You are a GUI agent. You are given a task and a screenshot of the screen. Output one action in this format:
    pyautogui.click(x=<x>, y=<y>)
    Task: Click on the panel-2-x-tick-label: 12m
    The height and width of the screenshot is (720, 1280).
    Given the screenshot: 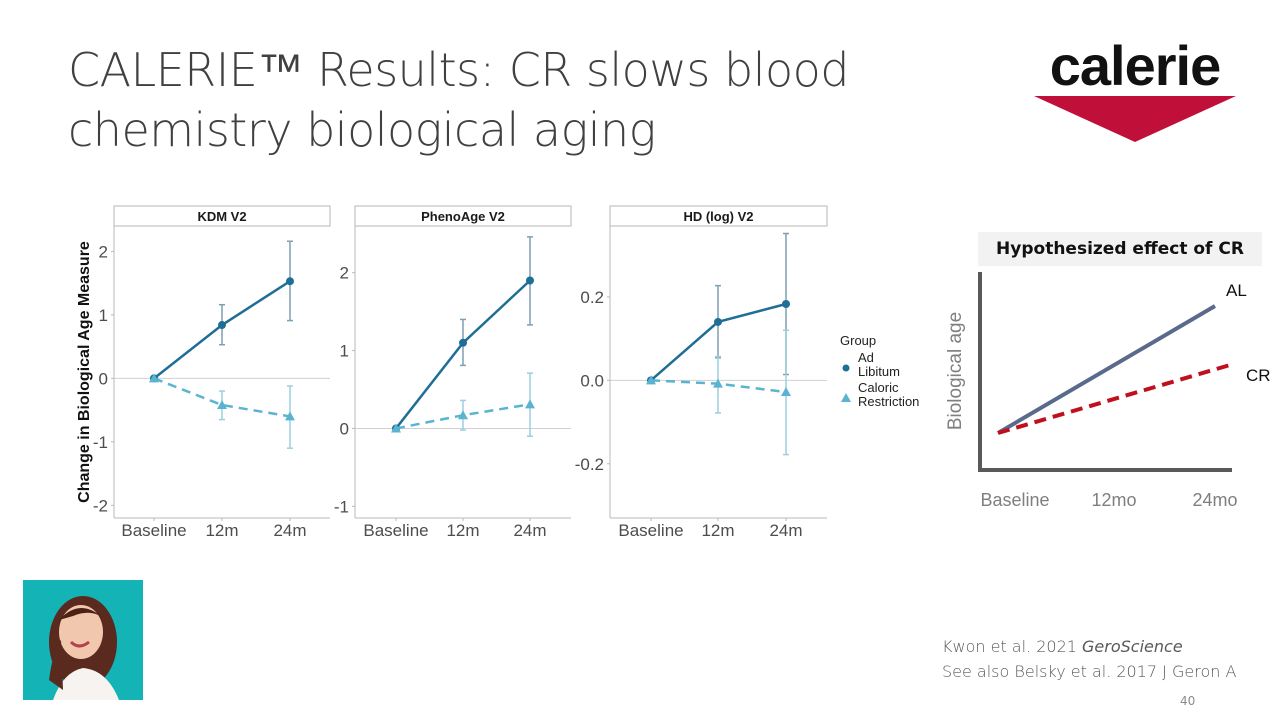 What is the action you would take?
    pyautogui.click(x=462, y=530)
    